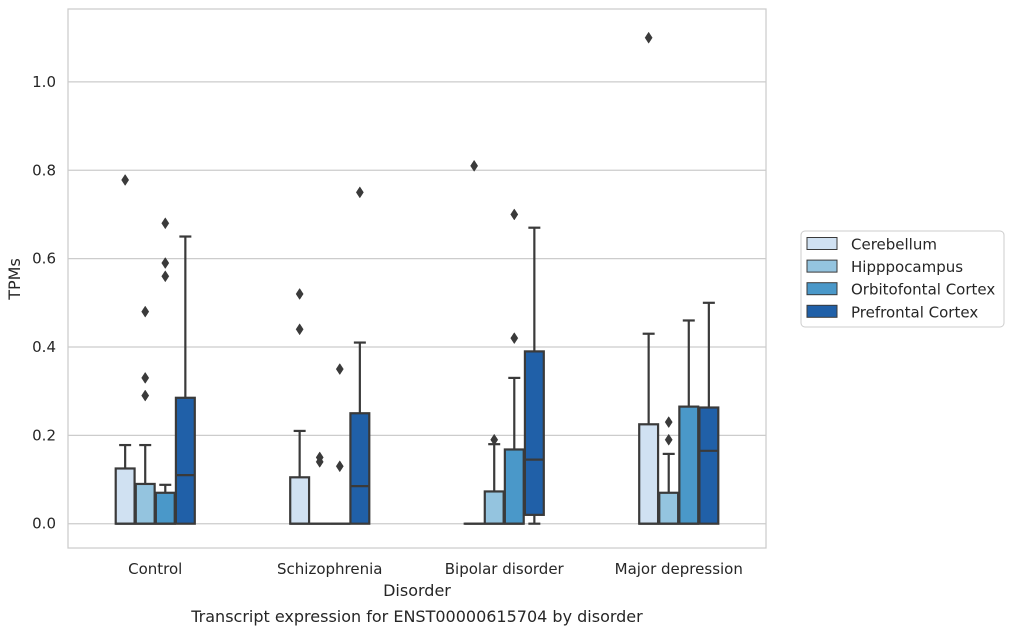 The width and height of the screenshot is (1014, 634). Describe the element at coordinates (329, 569) in the screenshot. I see `x-tick-label: Schizophrenia` at that location.